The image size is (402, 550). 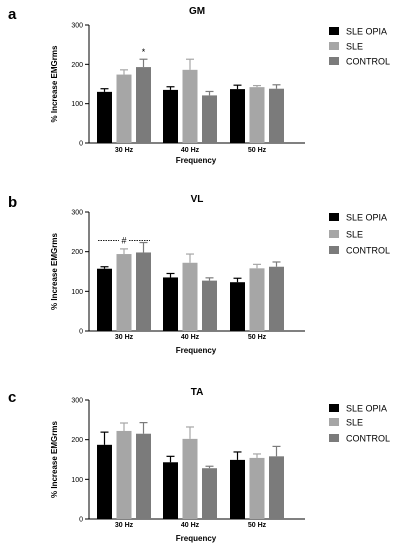 I want to click on panel-letter: b, so click(x=12, y=202).